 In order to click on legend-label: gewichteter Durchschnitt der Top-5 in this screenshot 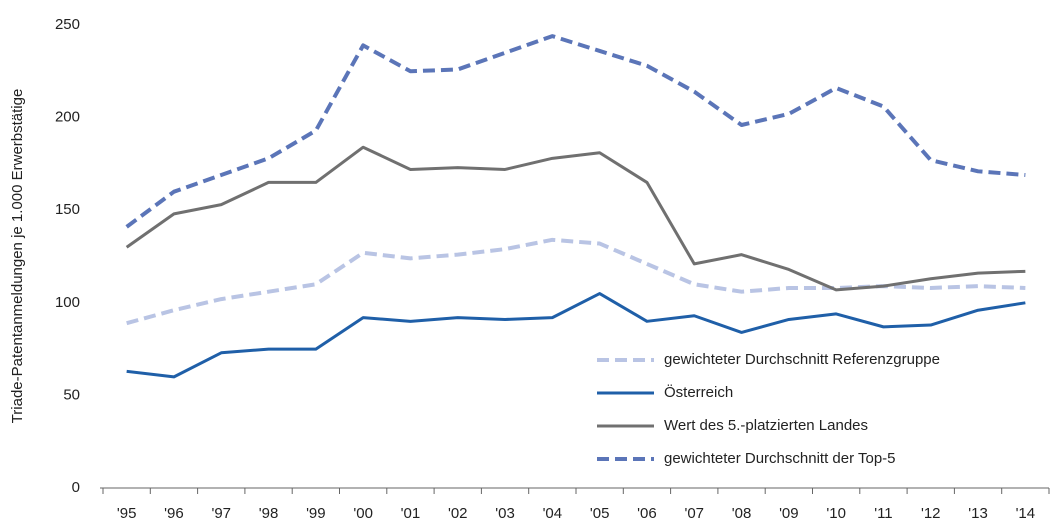, I will do `click(780, 458)`.